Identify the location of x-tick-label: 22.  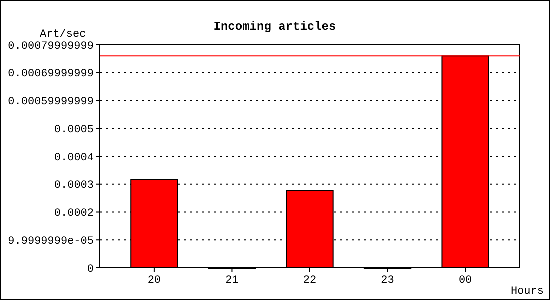
(310, 281).